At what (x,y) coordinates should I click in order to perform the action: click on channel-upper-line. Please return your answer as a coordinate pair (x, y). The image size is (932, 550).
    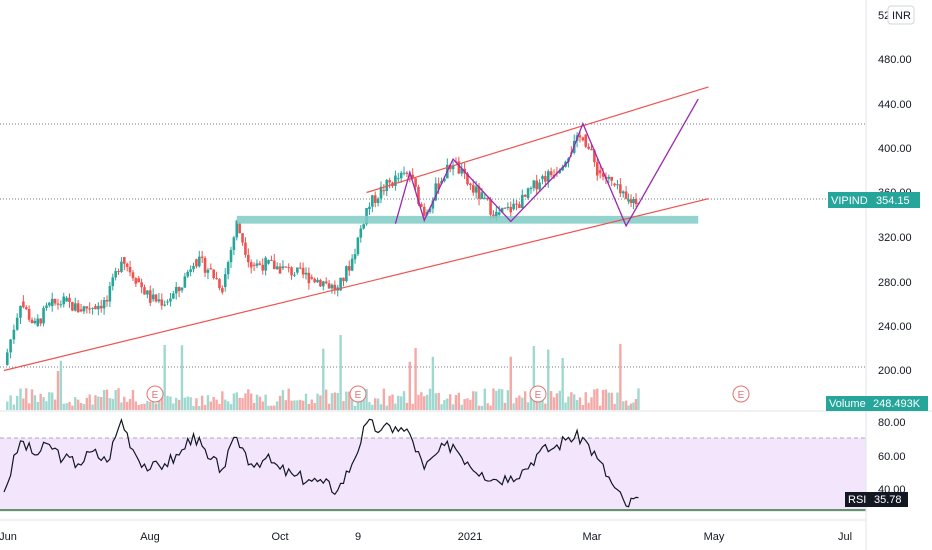
    Looking at the image, I should click on (537, 140).